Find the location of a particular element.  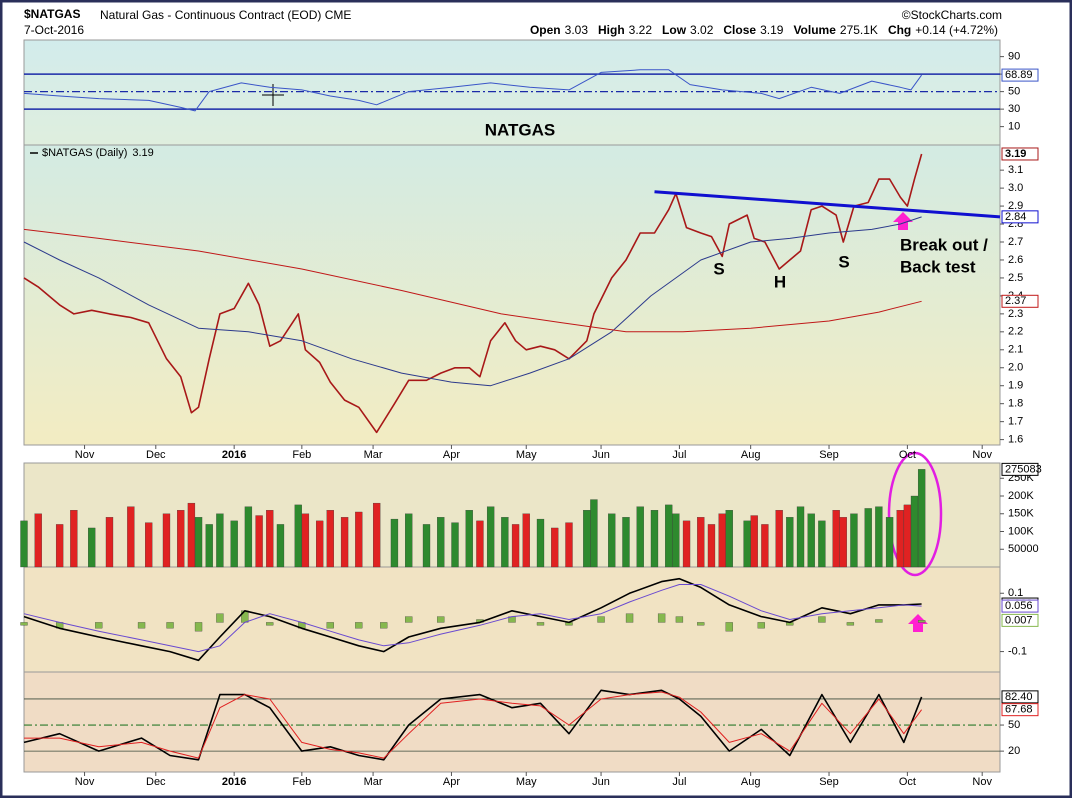

quote-value: 3.22 is located at coordinates (641, 30).